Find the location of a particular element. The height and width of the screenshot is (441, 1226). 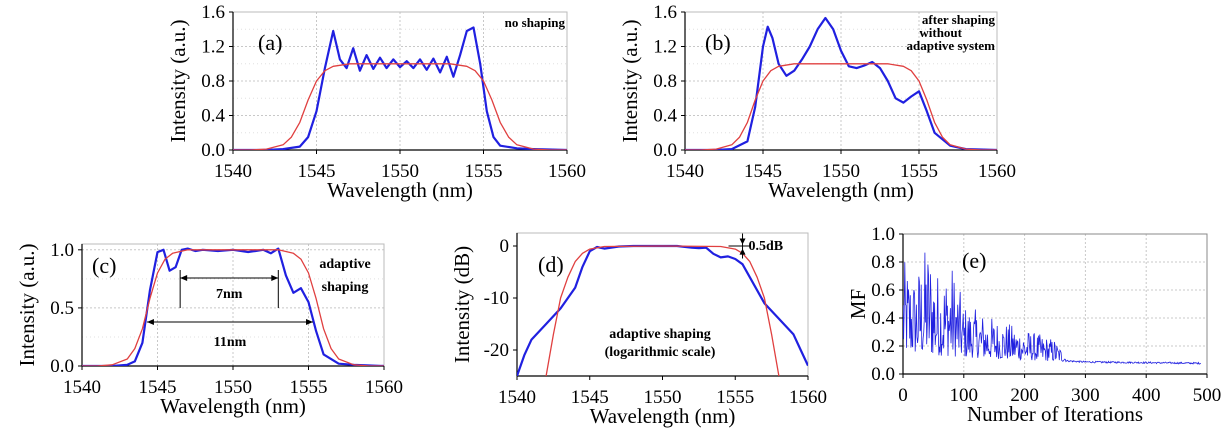

x-tick-label: 400 is located at coordinates (1146, 395).